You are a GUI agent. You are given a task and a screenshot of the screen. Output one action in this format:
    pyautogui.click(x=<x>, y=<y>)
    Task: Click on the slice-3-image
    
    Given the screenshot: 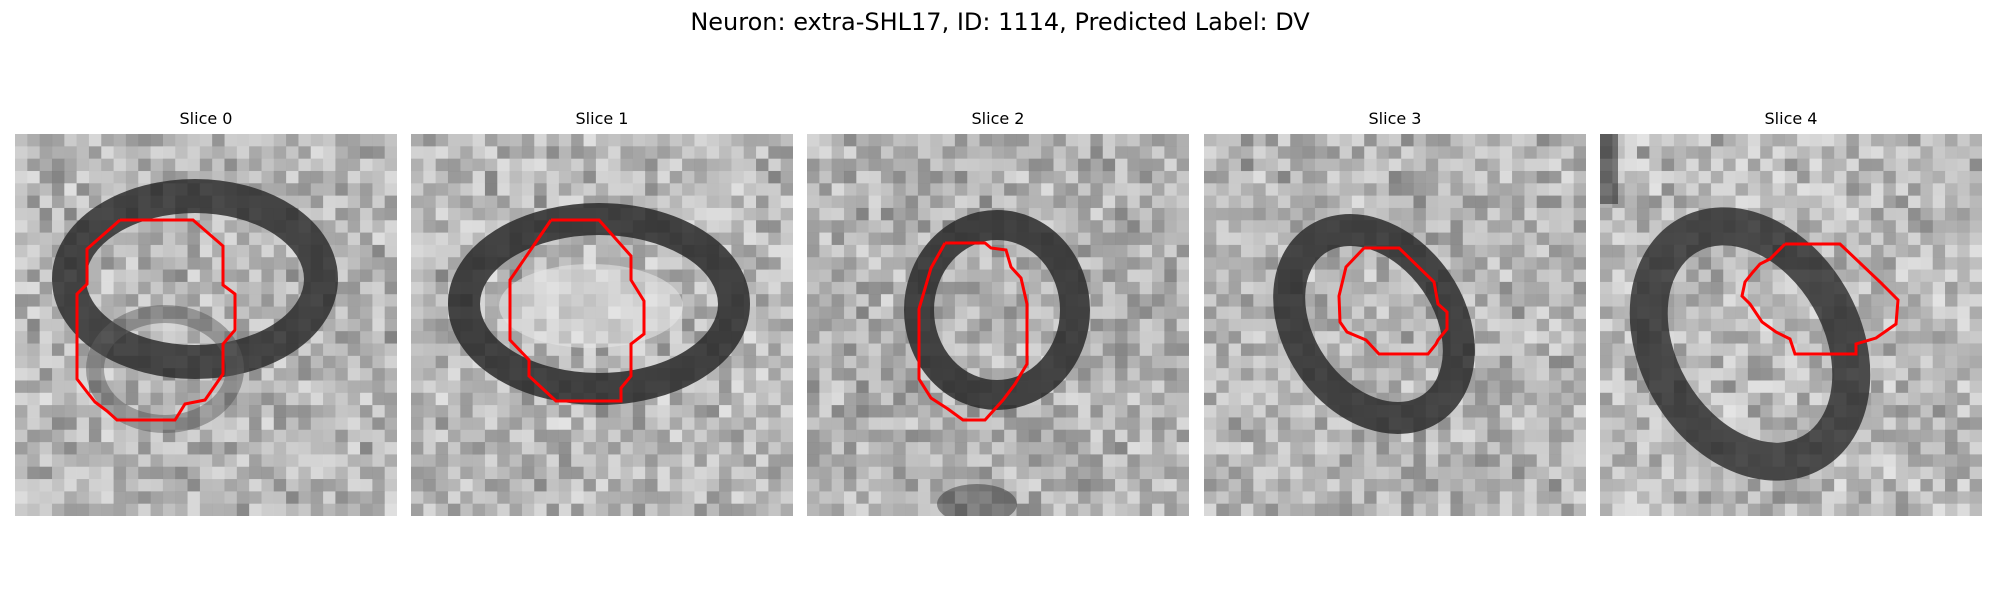 What is the action you would take?
    pyautogui.click(x=1395, y=325)
    